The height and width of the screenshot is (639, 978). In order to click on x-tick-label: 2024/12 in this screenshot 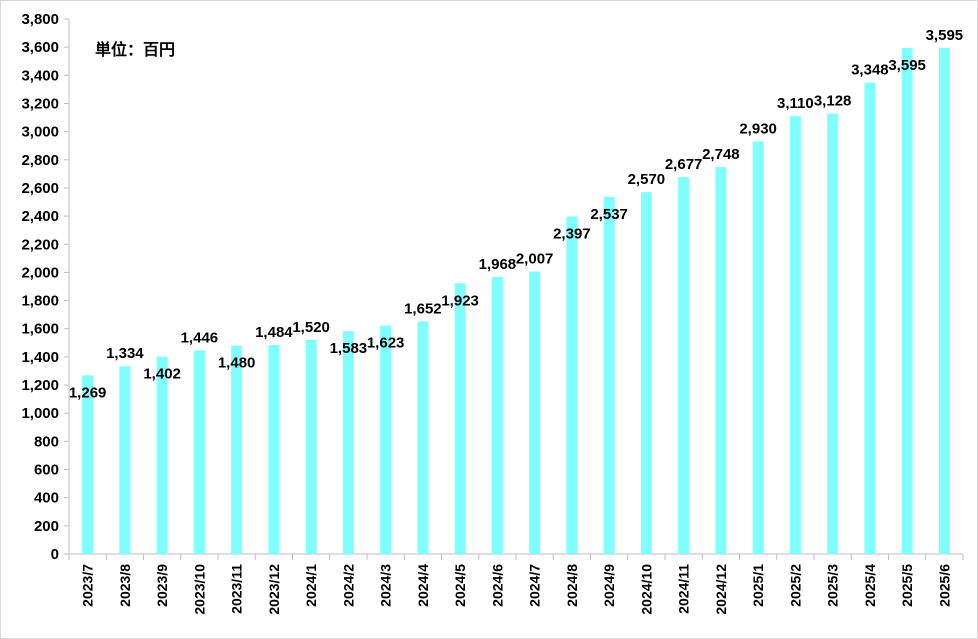, I will do `click(721, 589)`.